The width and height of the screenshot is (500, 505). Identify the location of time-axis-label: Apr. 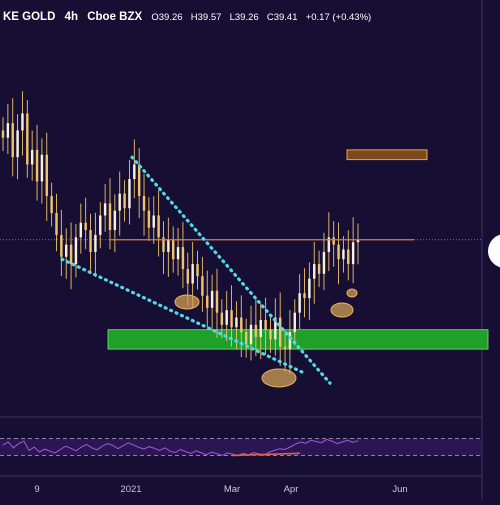
(291, 489).